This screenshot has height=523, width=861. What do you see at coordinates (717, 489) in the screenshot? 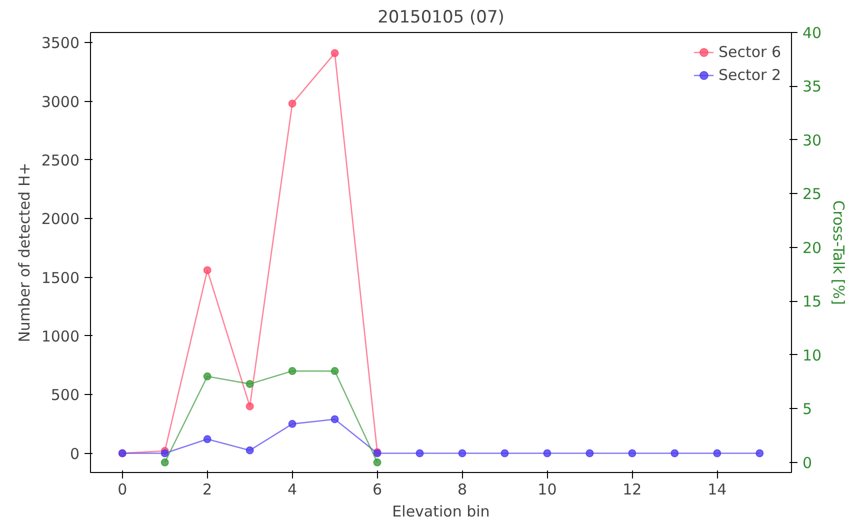
I see `x-tick-label: 14` at bounding box center [717, 489].